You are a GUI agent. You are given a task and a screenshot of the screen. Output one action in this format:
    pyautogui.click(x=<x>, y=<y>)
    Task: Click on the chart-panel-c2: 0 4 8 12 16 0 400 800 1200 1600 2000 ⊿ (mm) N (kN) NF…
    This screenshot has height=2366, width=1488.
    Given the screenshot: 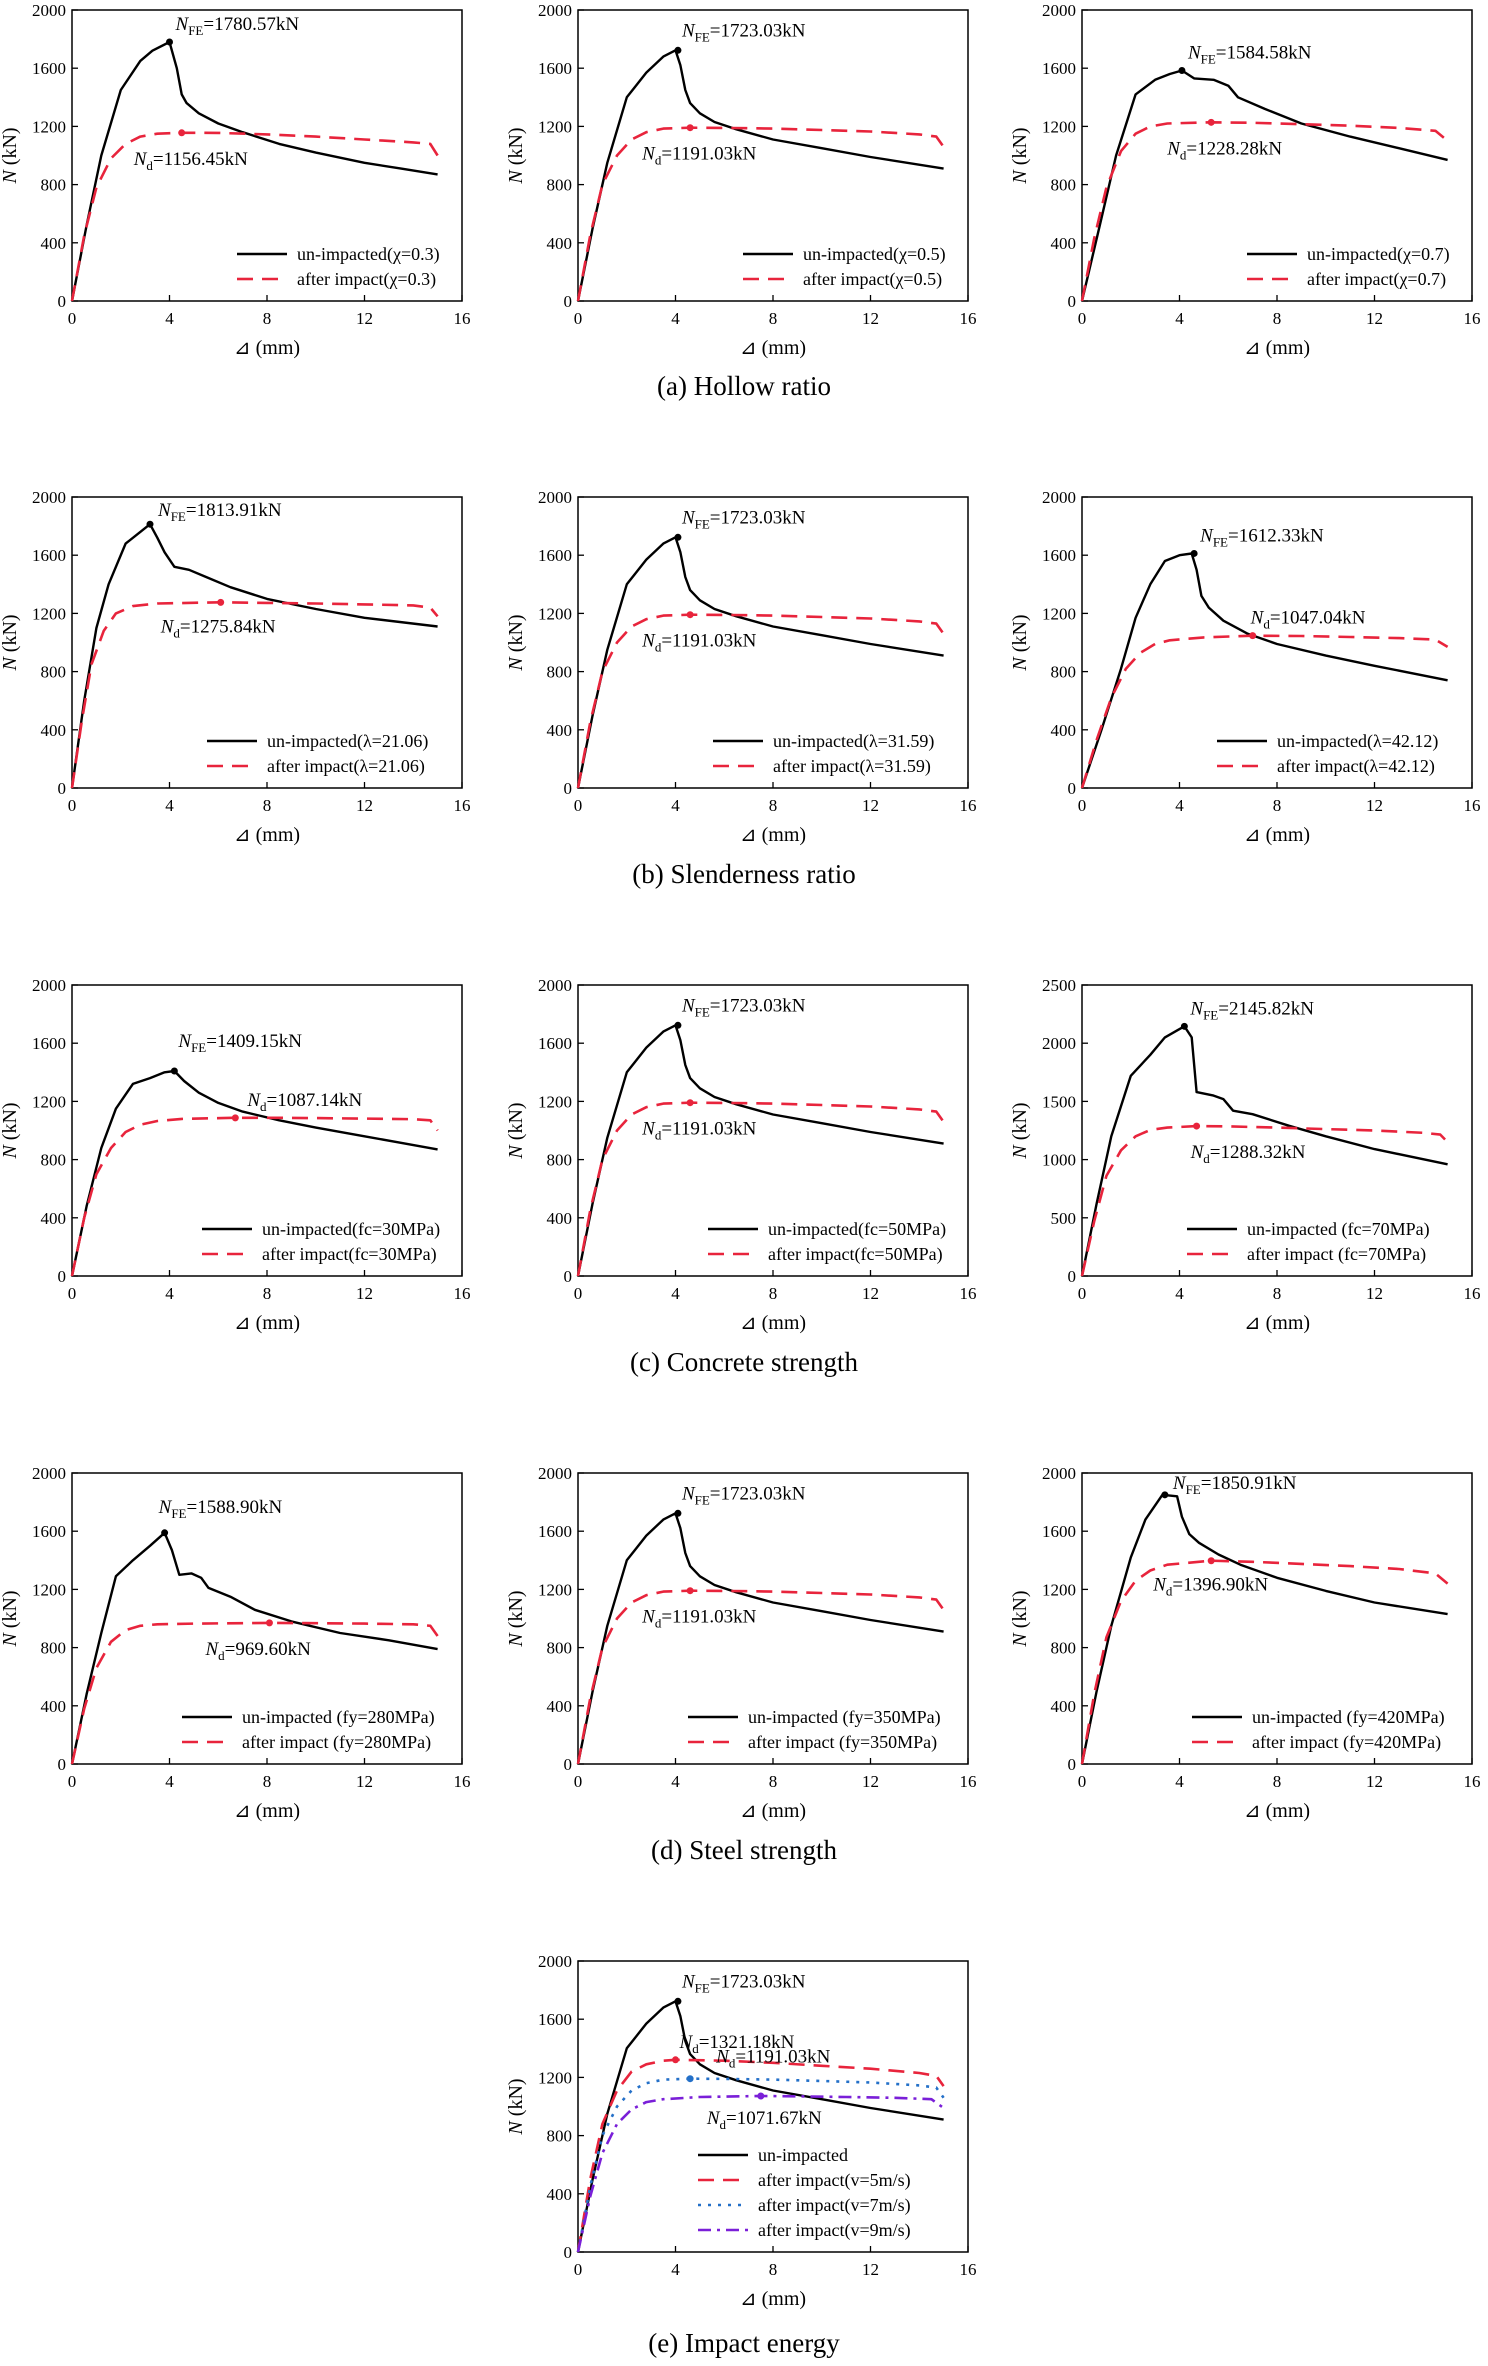 What is the action you would take?
    pyautogui.click(x=741, y=1155)
    